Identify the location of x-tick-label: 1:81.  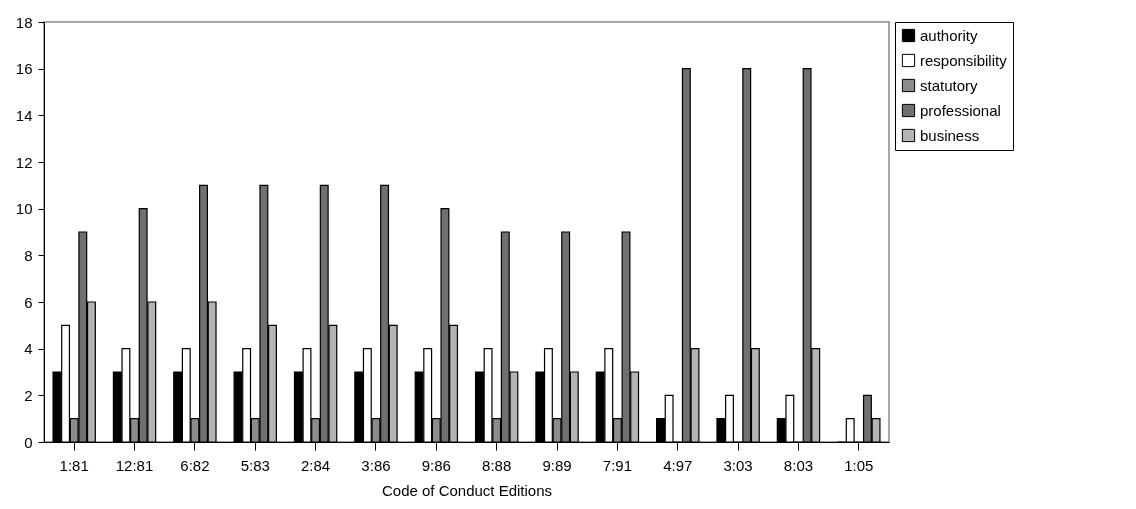
(74, 465).